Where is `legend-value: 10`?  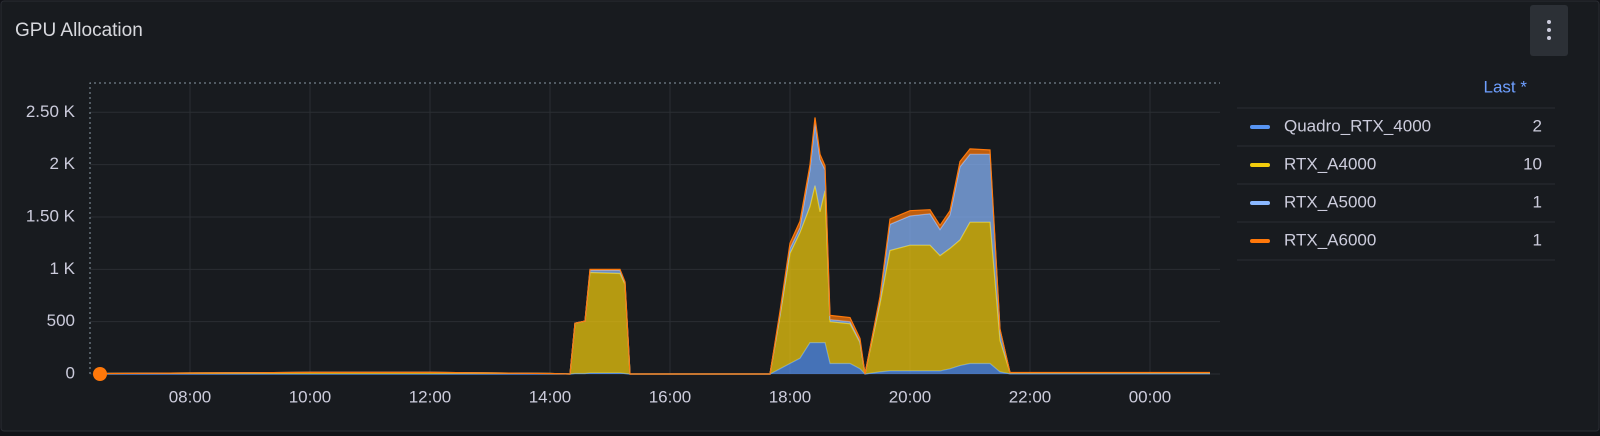
legend-value: 10 is located at coordinates (1532, 163).